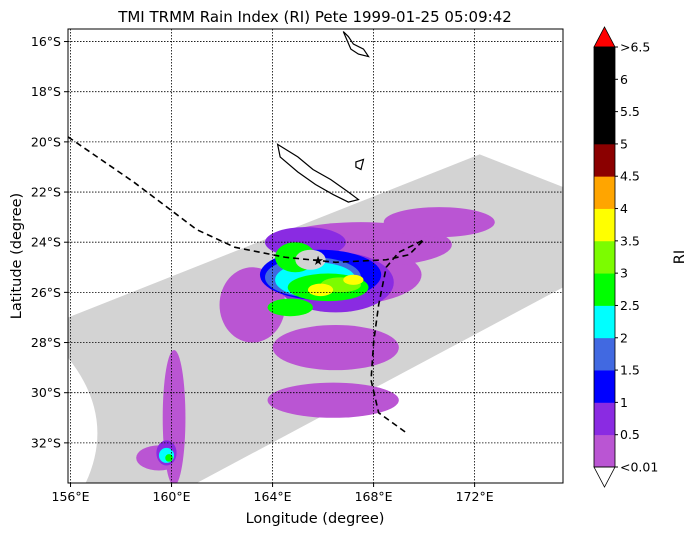 This screenshot has width=697, height=536. I want to click on colorbar-tick-label: 4, so click(624, 208).